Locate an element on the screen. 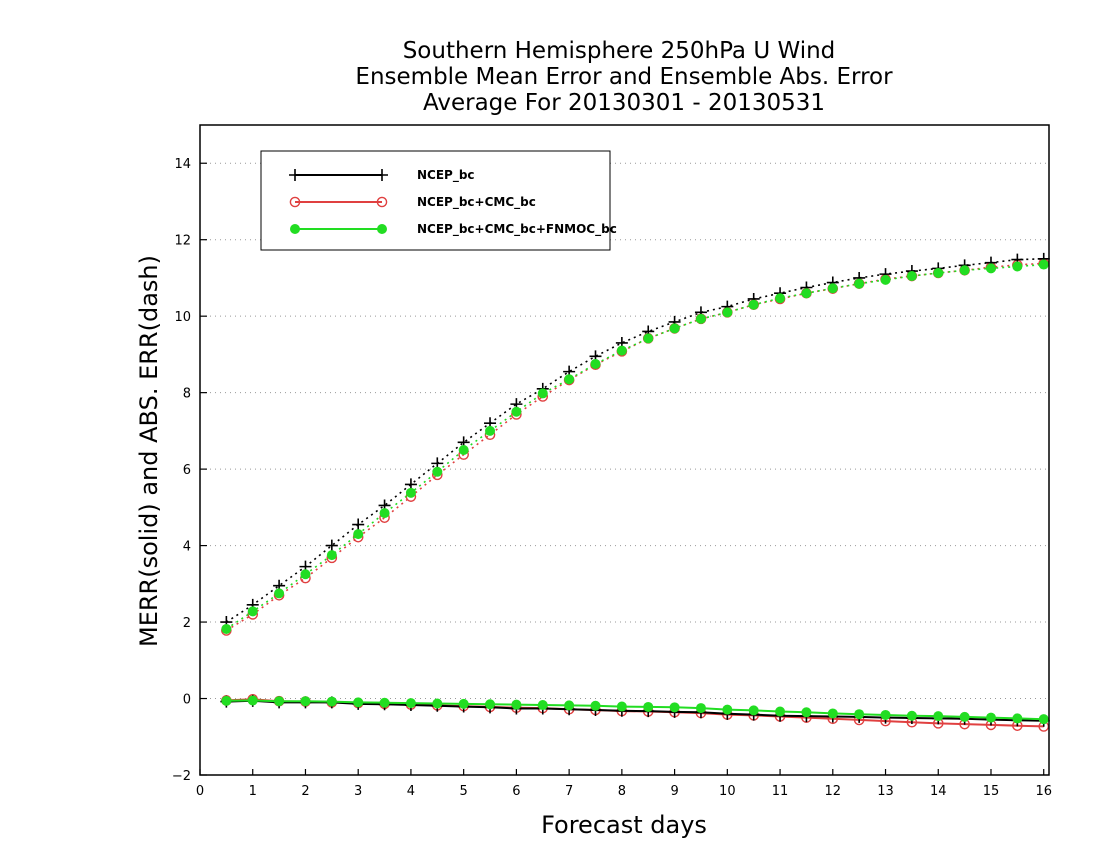 This screenshot has width=1100, height=850. chart-title-line-3: Average For 20130301 - 20130531 is located at coordinates (624, 103).